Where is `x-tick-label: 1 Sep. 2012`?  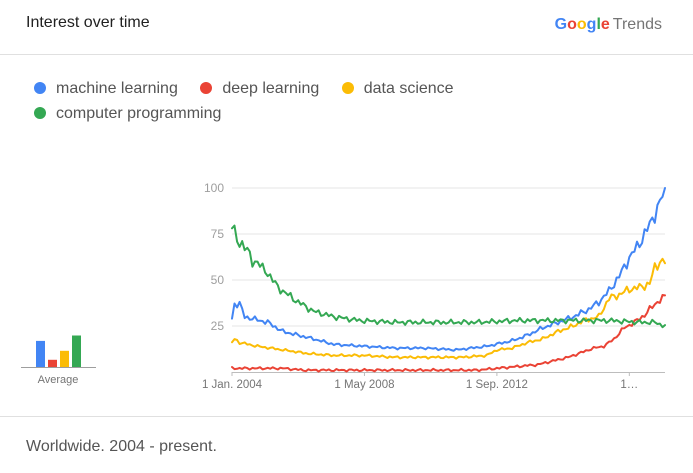 x-tick-label: 1 Sep. 2012 is located at coordinates (497, 385).